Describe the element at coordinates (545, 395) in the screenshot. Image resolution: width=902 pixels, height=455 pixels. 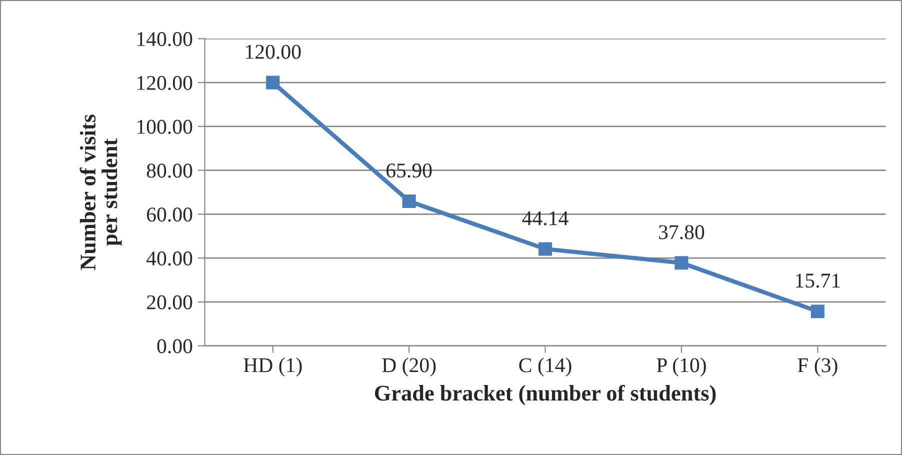
I see `x-axis-title: Grade bracket (number of students)` at that location.